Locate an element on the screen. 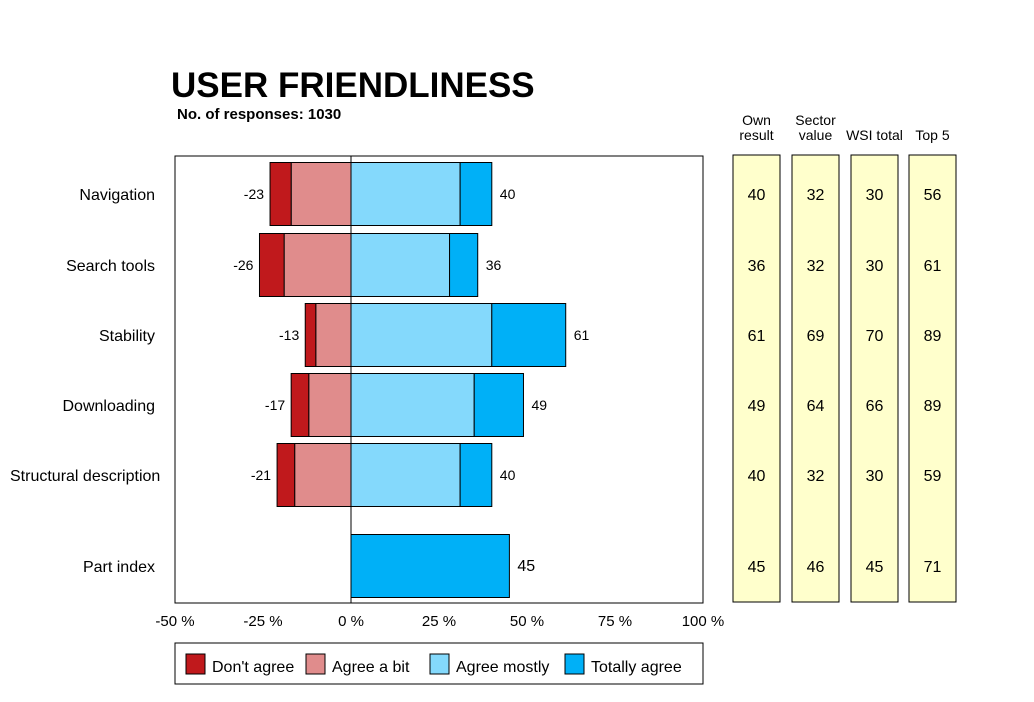 The image size is (1034, 702). bar-don-t-agree-search-tools is located at coordinates (271, 265).